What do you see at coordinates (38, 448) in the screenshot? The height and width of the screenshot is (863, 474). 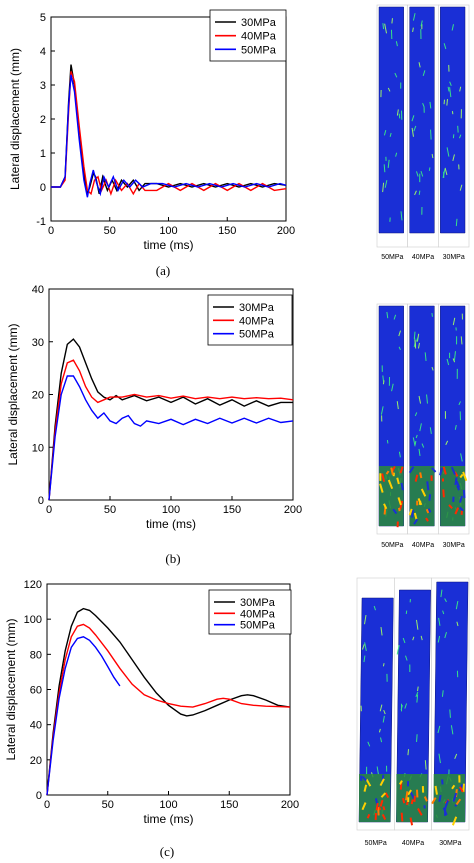 I see `y-tick-label: 10` at bounding box center [38, 448].